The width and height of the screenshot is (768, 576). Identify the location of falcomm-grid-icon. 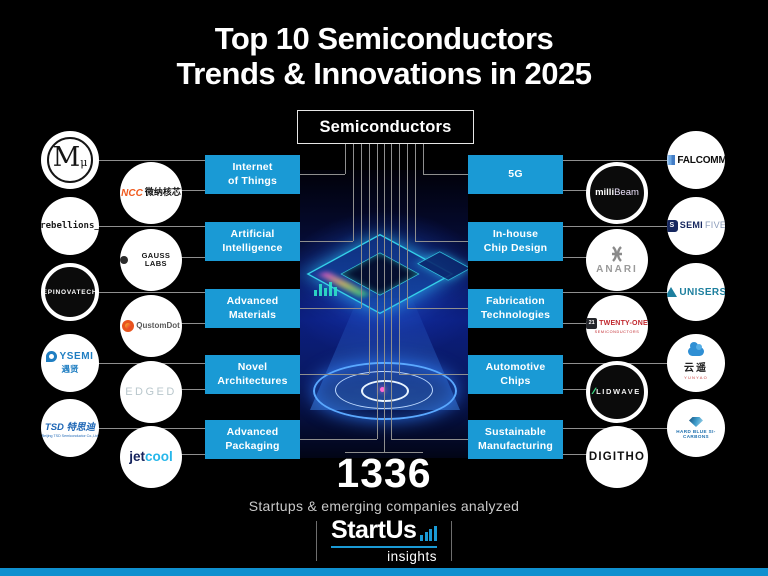
(671, 160).